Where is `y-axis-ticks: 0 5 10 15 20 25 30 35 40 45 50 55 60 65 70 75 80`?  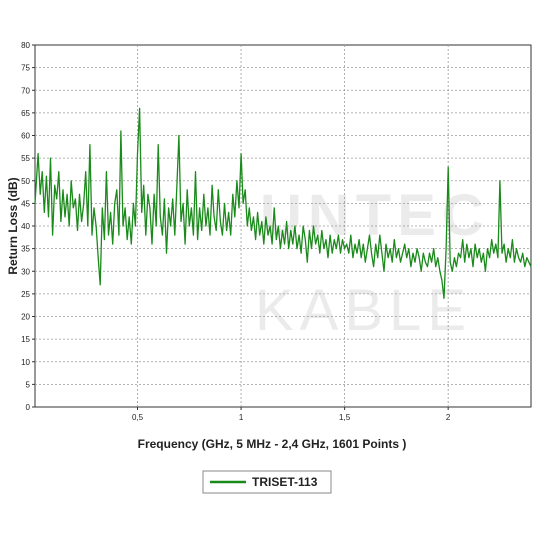
y-axis-ticks: 0 5 10 15 20 25 30 35 40 45 50 55 60 65 70 75 80 is located at coordinates (28, 226).